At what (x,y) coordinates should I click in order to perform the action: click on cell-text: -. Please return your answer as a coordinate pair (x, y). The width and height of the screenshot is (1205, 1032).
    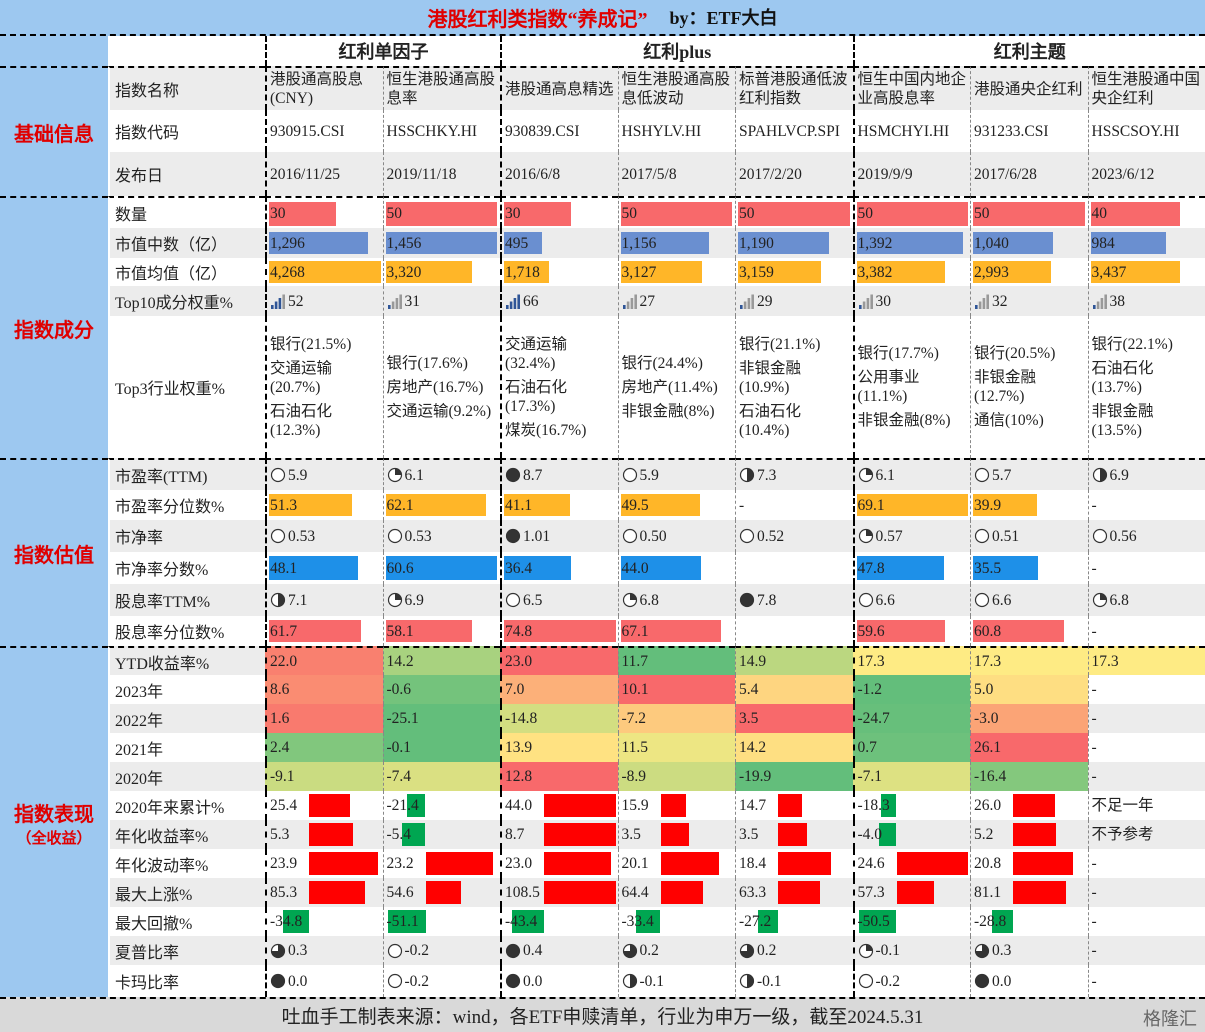
    Looking at the image, I should click on (742, 505).